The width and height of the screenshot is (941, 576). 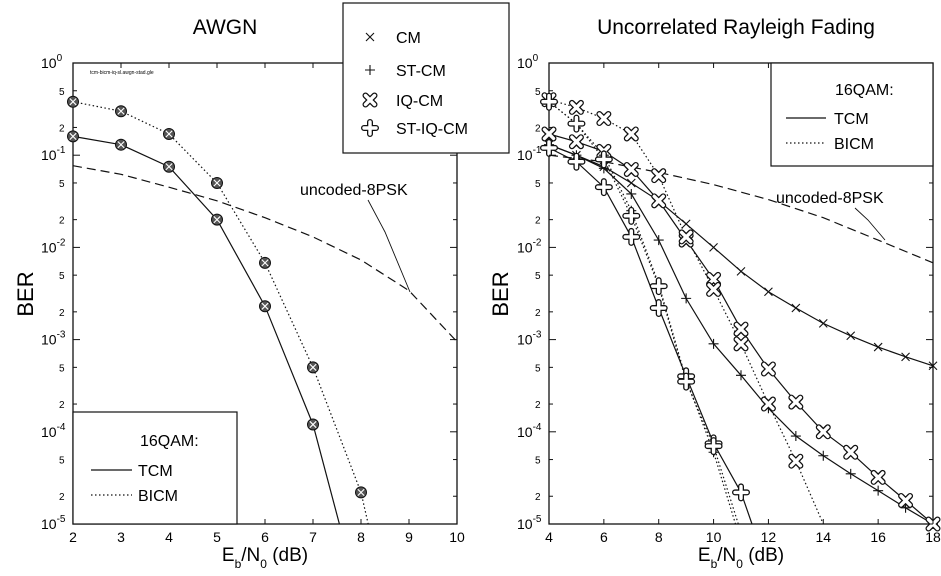 I want to click on awgn-xtick-label-4: 6, so click(x=265, y=537).